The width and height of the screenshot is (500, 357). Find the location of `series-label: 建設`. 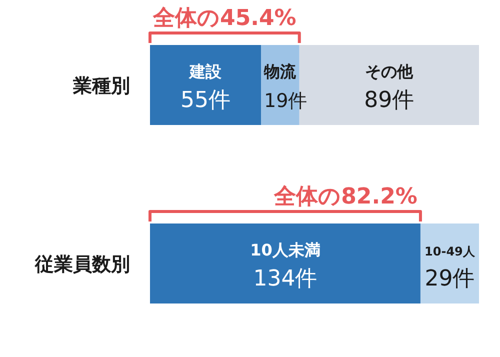

series-label: 建設 is located at coordinates (205, 71).